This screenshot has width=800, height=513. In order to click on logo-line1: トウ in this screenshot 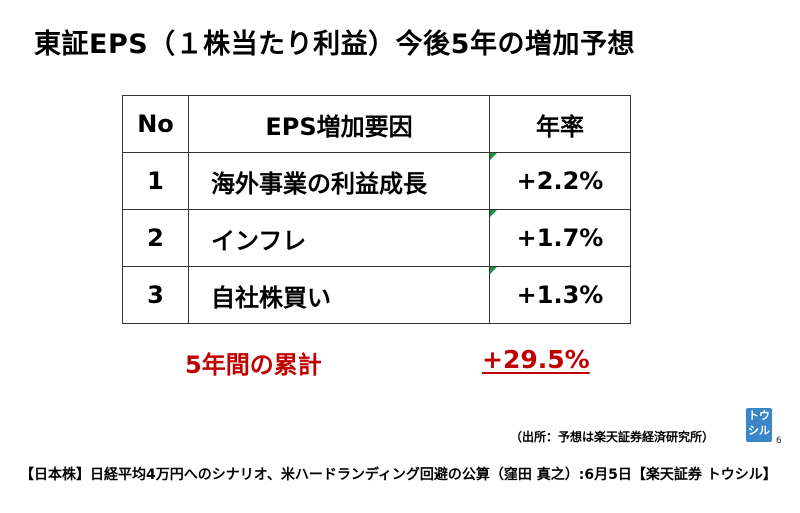, I will do `click(759, 415)`.